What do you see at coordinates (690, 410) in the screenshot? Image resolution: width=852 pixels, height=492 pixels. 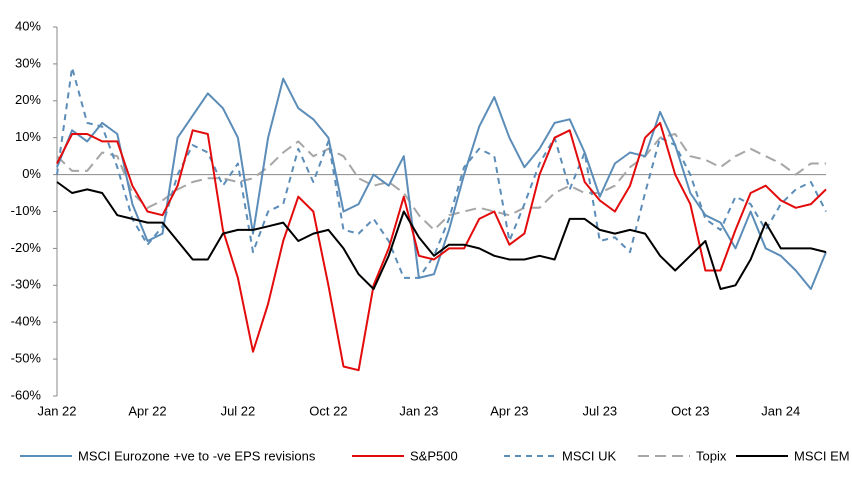 I see `x-tick-label: Oct 23` at bounding box center [690, 410].